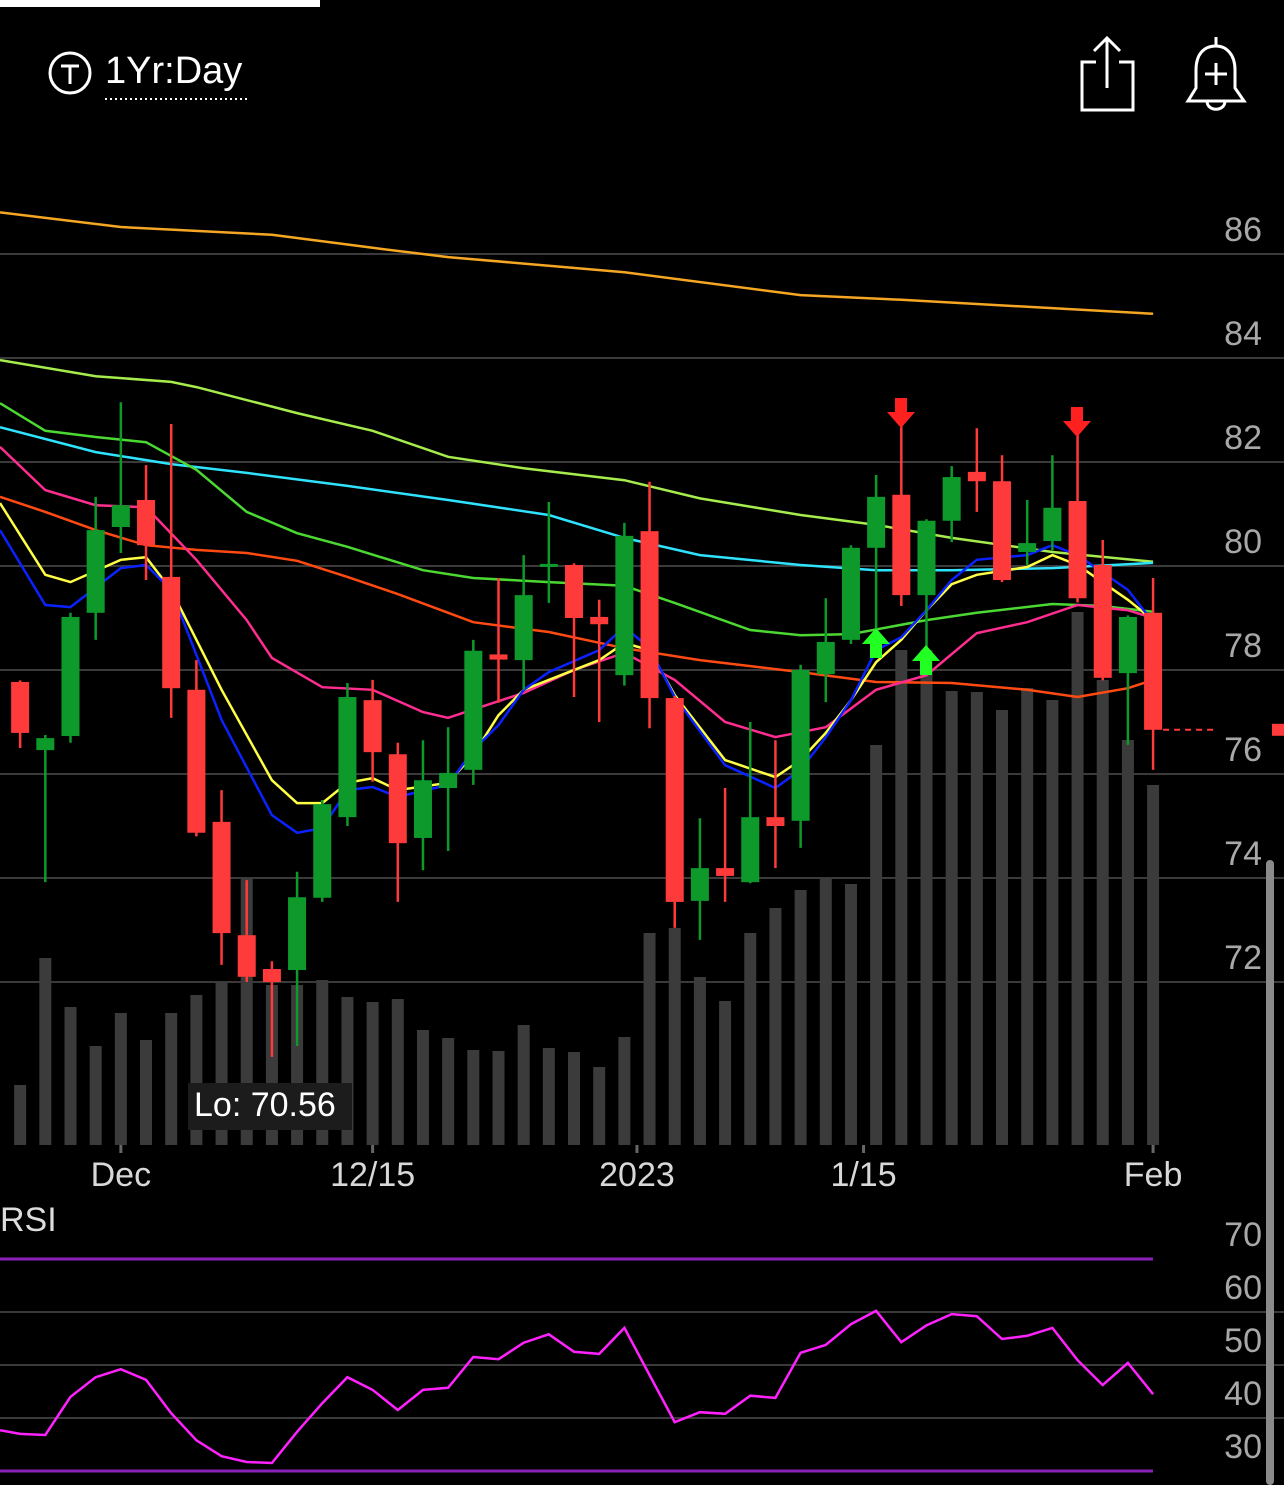  Describe the element at coordinates (1243, 1235) in the screenshot. I see `y-tick-label: 70` at that location.